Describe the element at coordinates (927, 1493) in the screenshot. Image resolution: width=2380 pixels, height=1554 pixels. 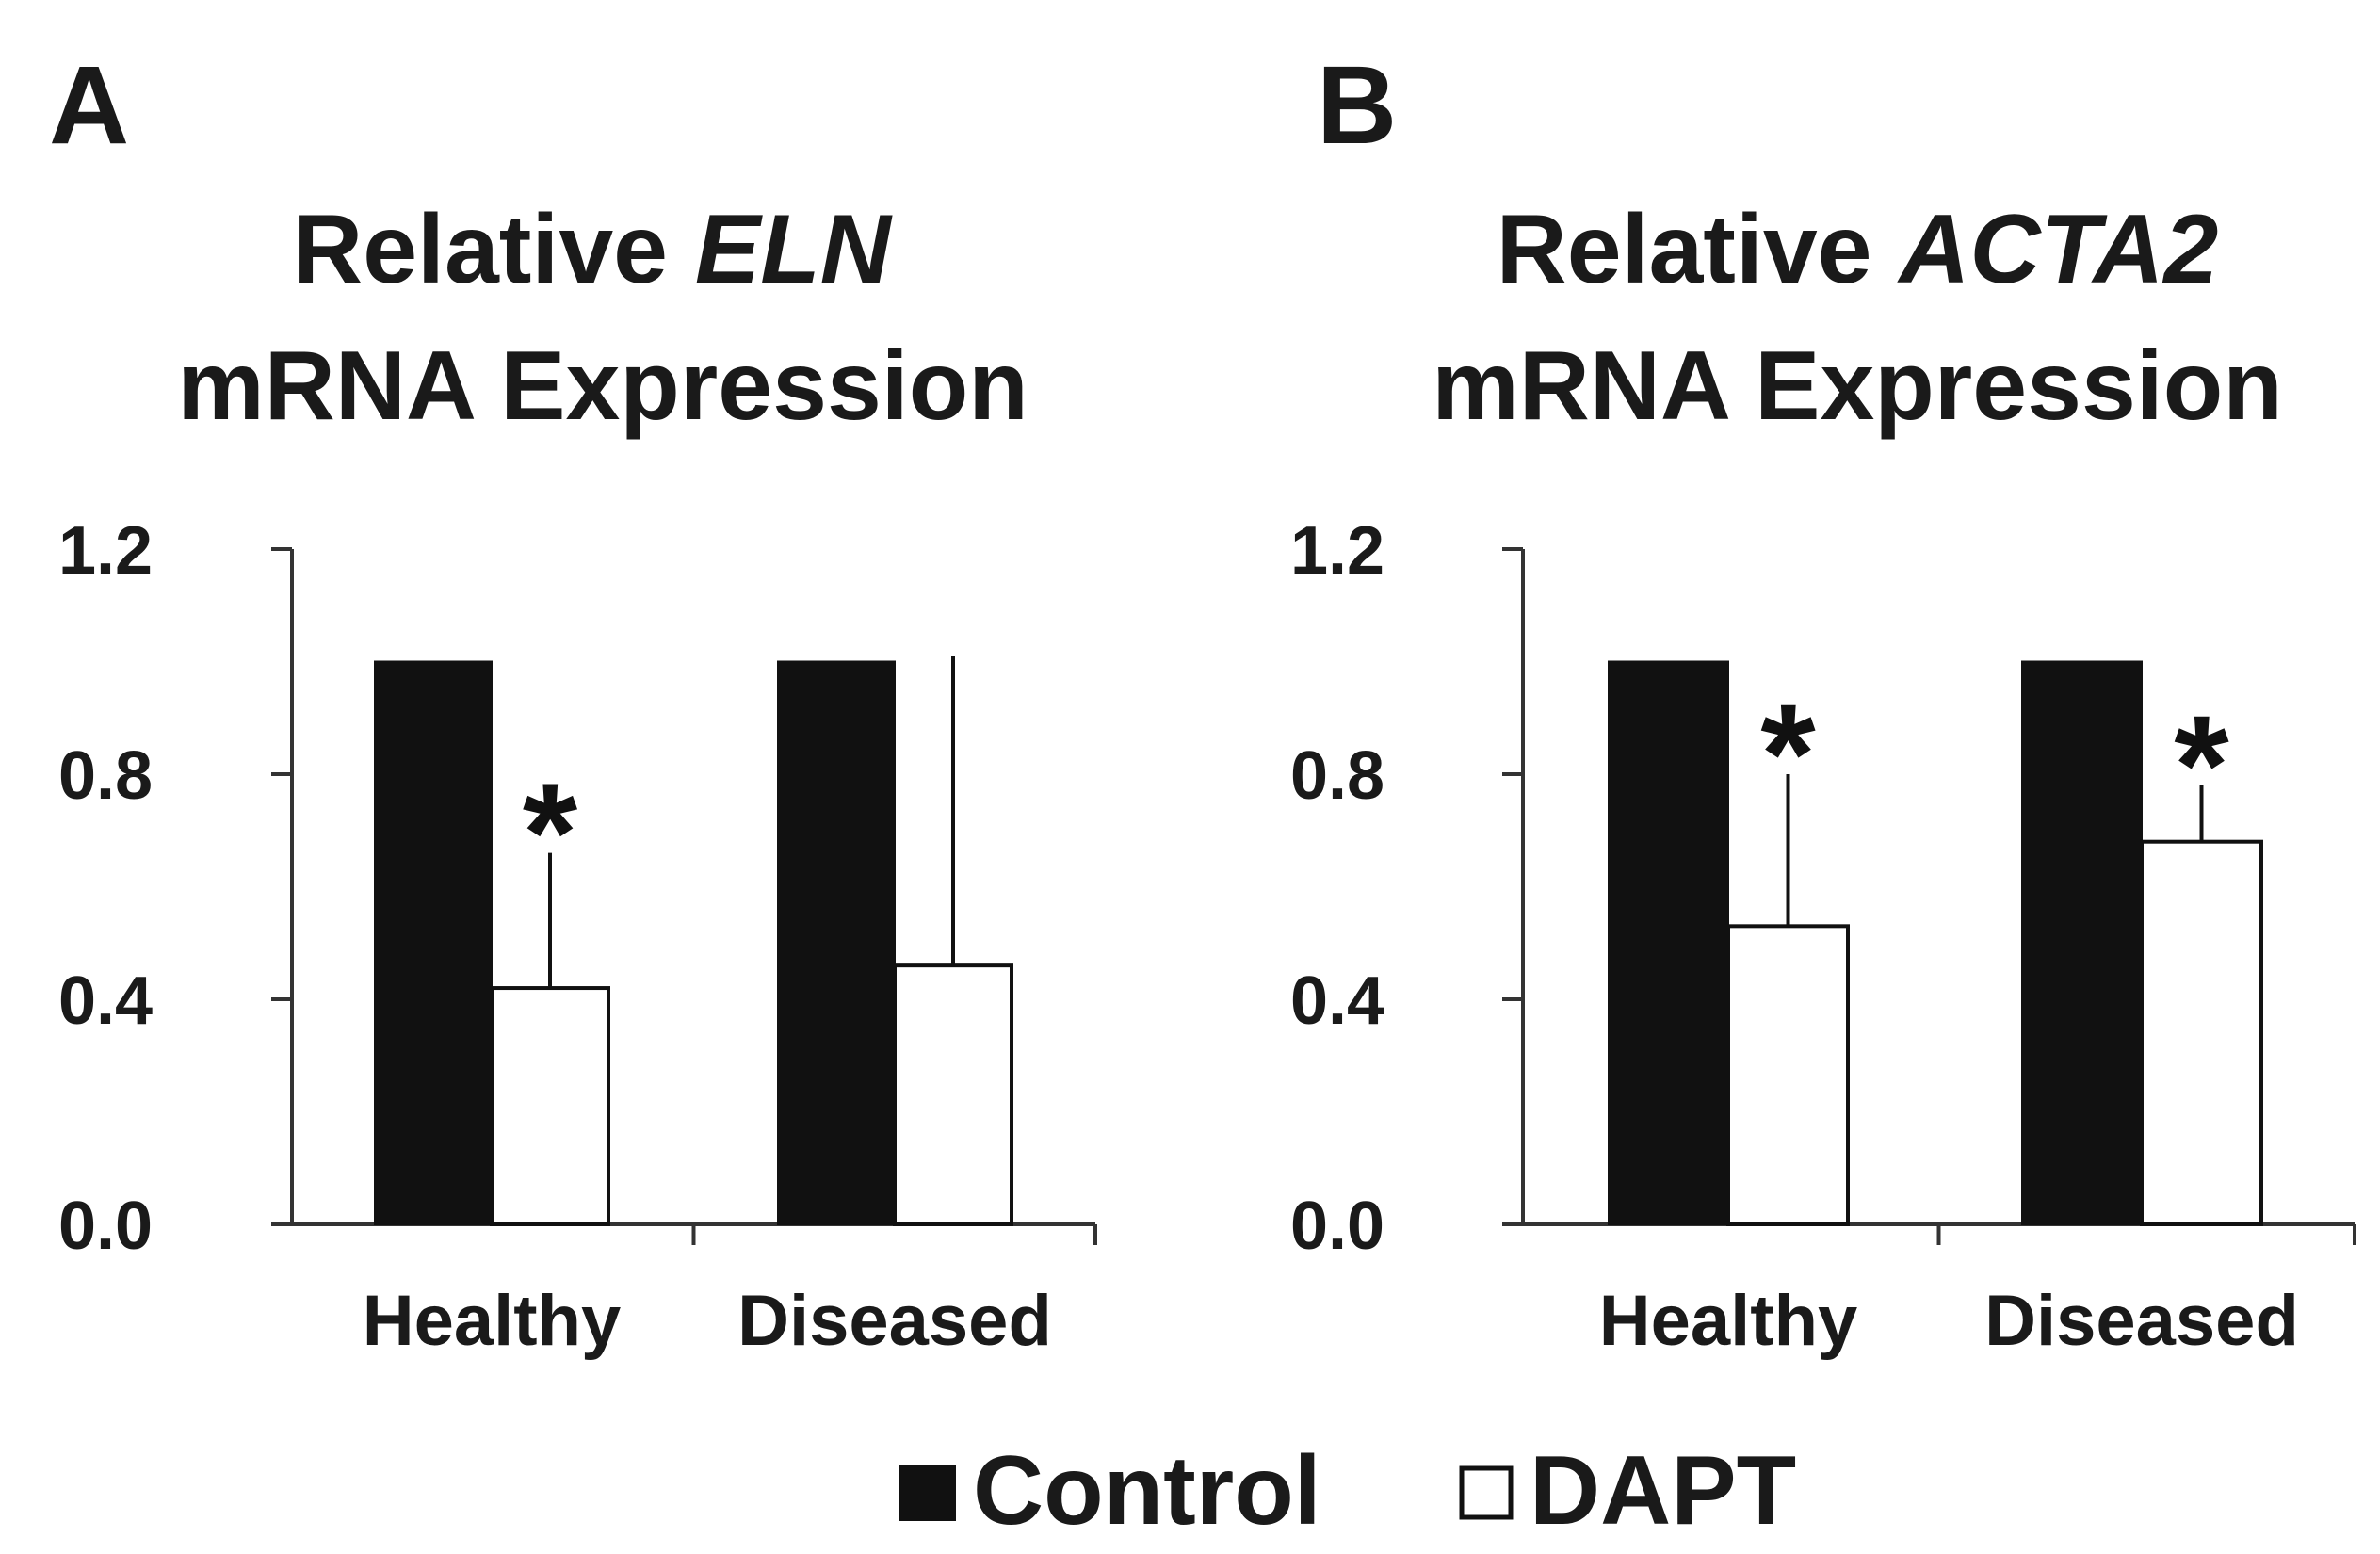
I see `legend-swatch-control` at that location.